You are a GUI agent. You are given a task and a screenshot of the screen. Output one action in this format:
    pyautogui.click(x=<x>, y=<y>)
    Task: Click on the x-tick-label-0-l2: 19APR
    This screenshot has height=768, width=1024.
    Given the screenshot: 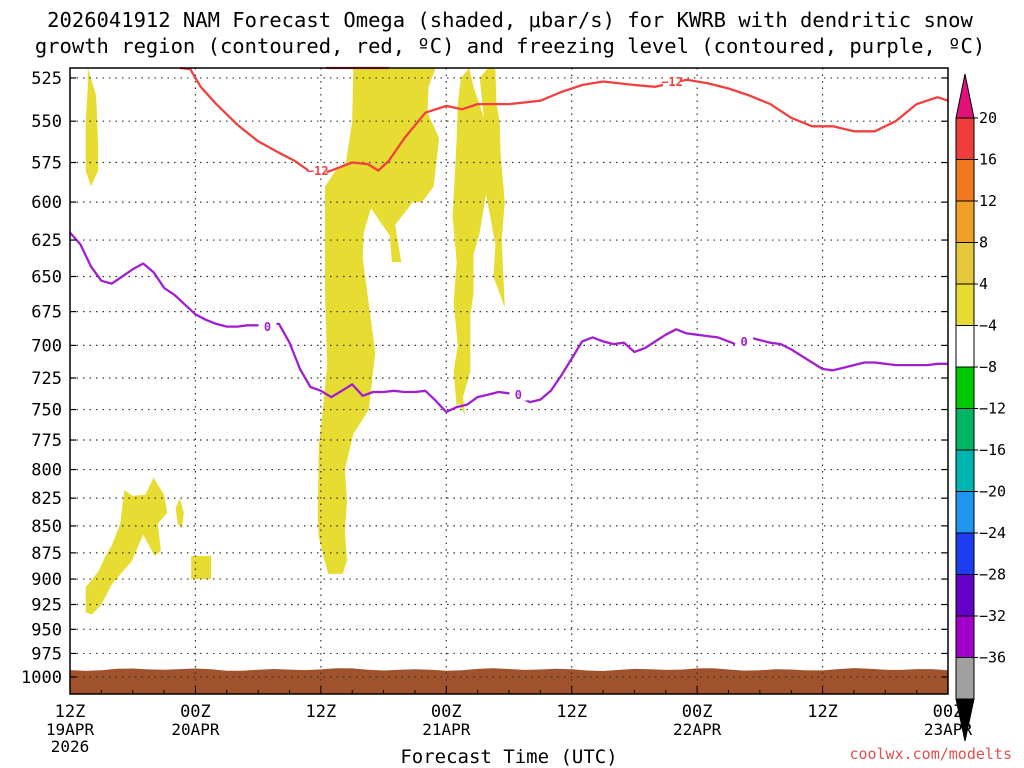 What is the action you would take?
    pyautogui.click(x=70, y=729)
    